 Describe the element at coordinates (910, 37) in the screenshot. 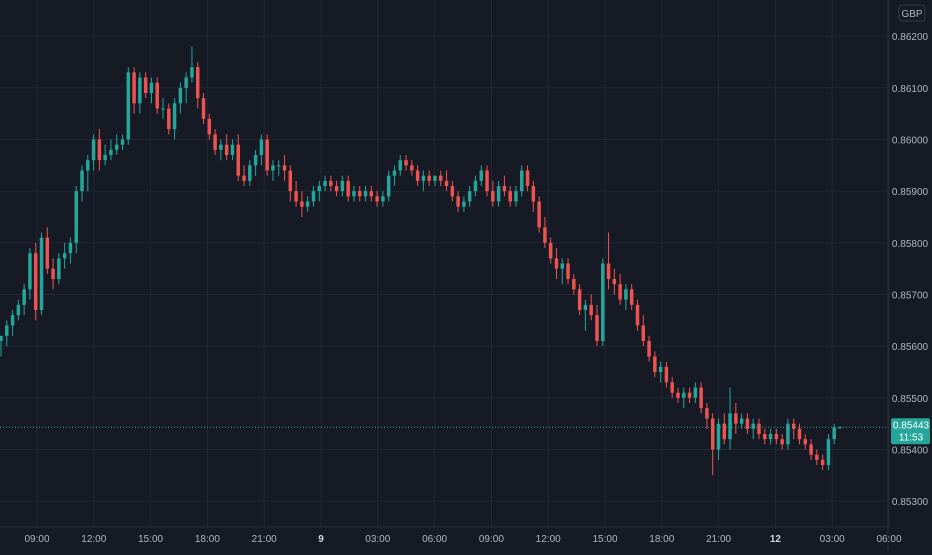

I see `price-tick-label: 0.86200` at that location.